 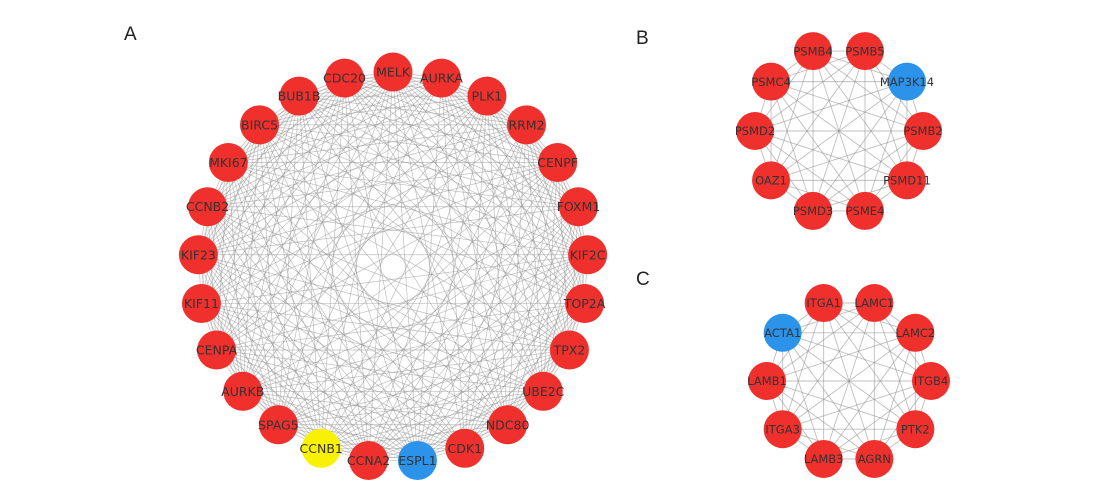 What do you see at coordinates (865, 51) in the screenshot?
I see `node-psmb5: PSMB5` at bounding box center [865, 51].